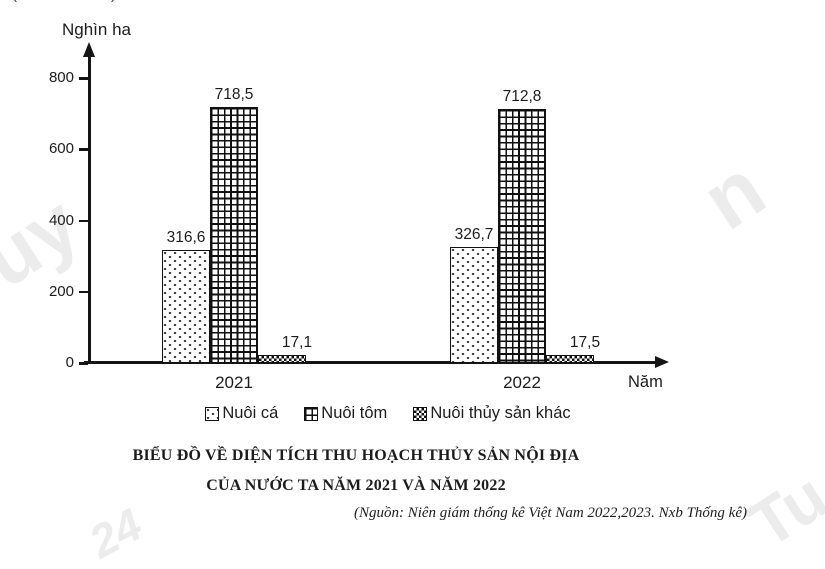 This screenshot has height=569, width=825. I want to click on y-tick-label-200: 200, so click(61, 291).